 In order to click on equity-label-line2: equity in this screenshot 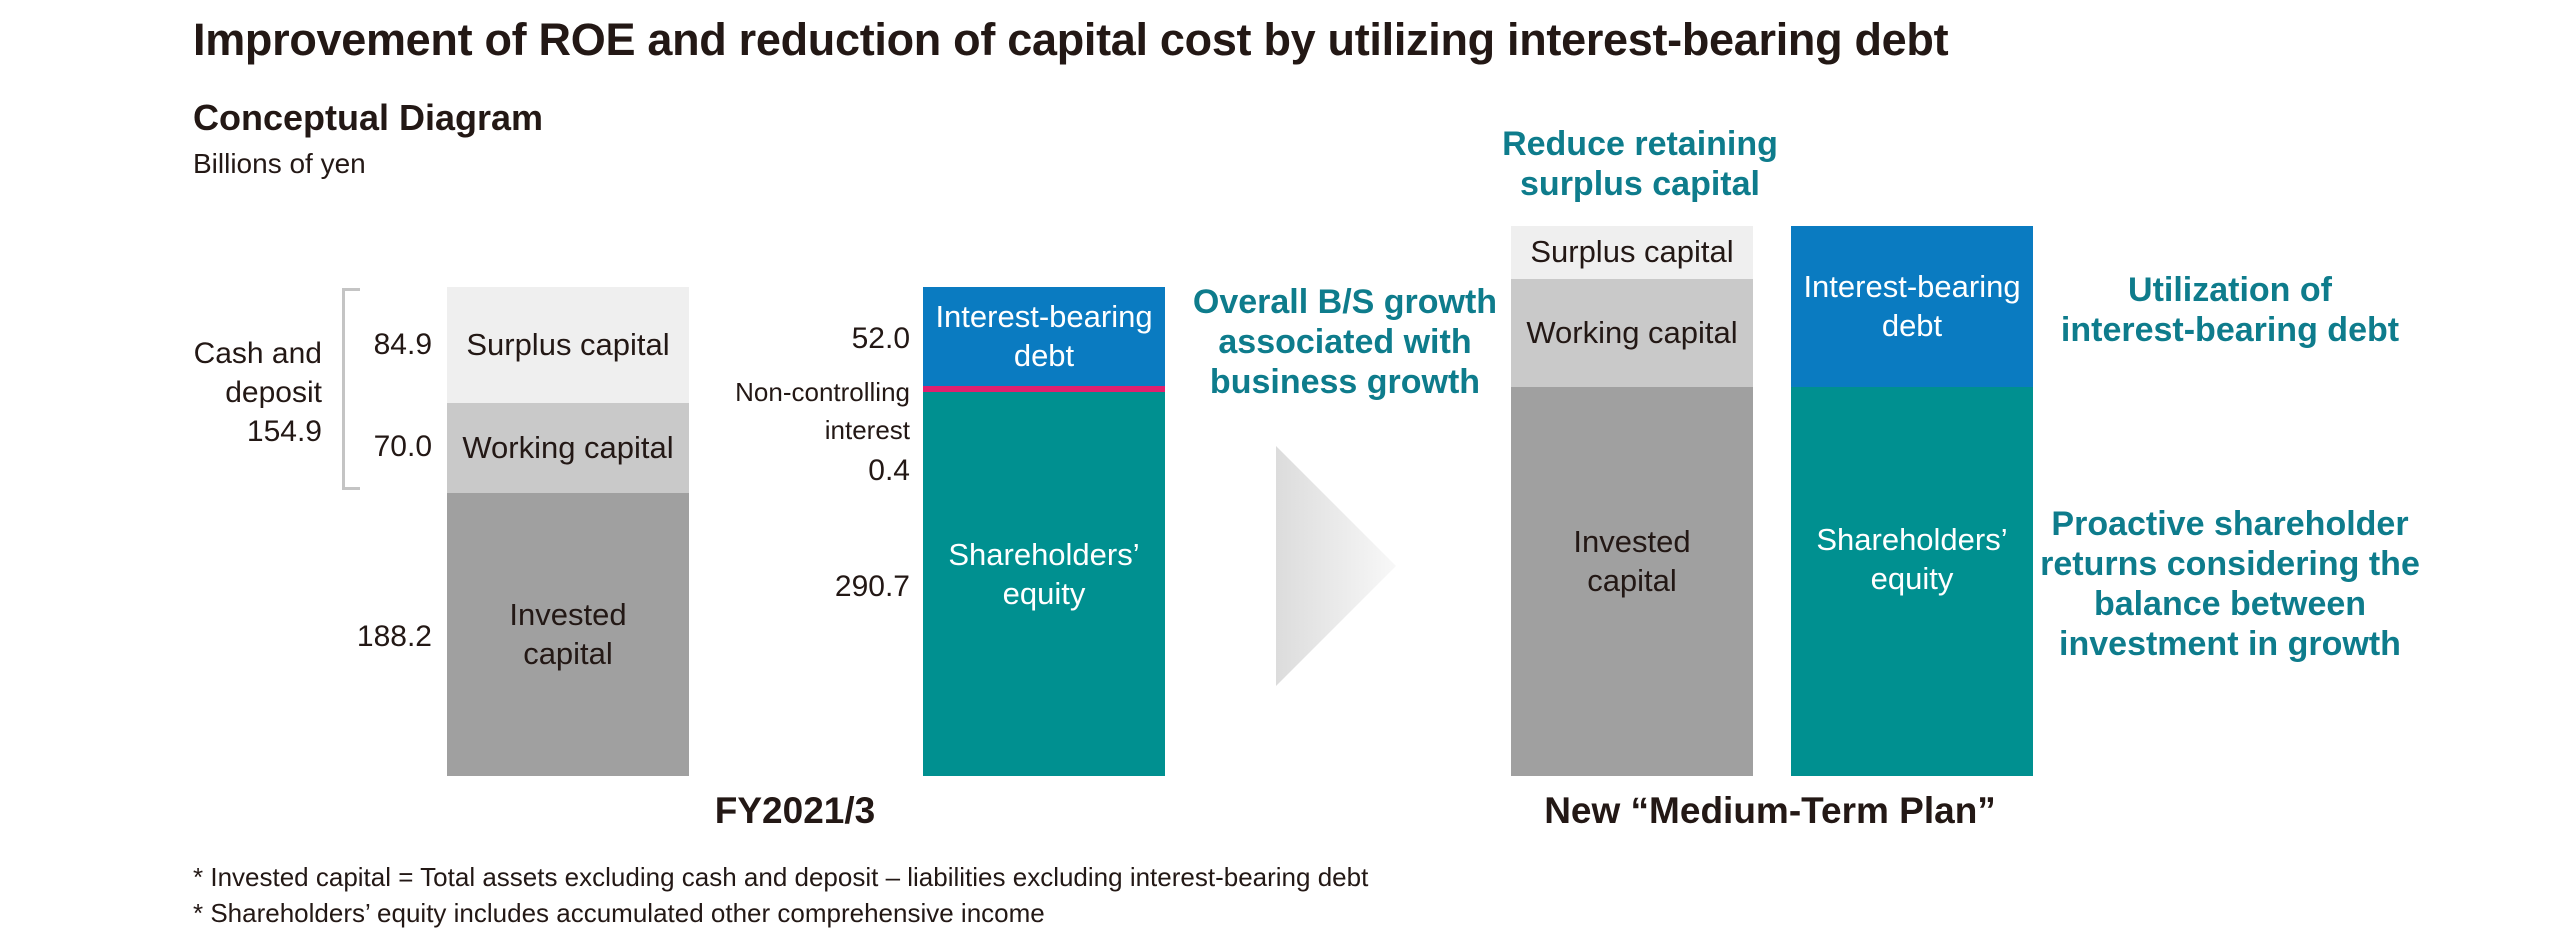, I will do `click(1044, 593)`.